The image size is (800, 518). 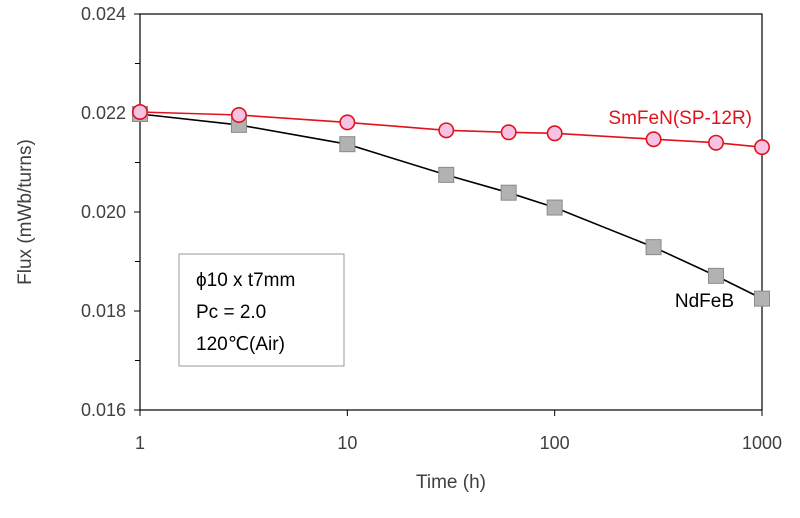 I want to click on x-tick-label: 1, so click(x=140, y=443).